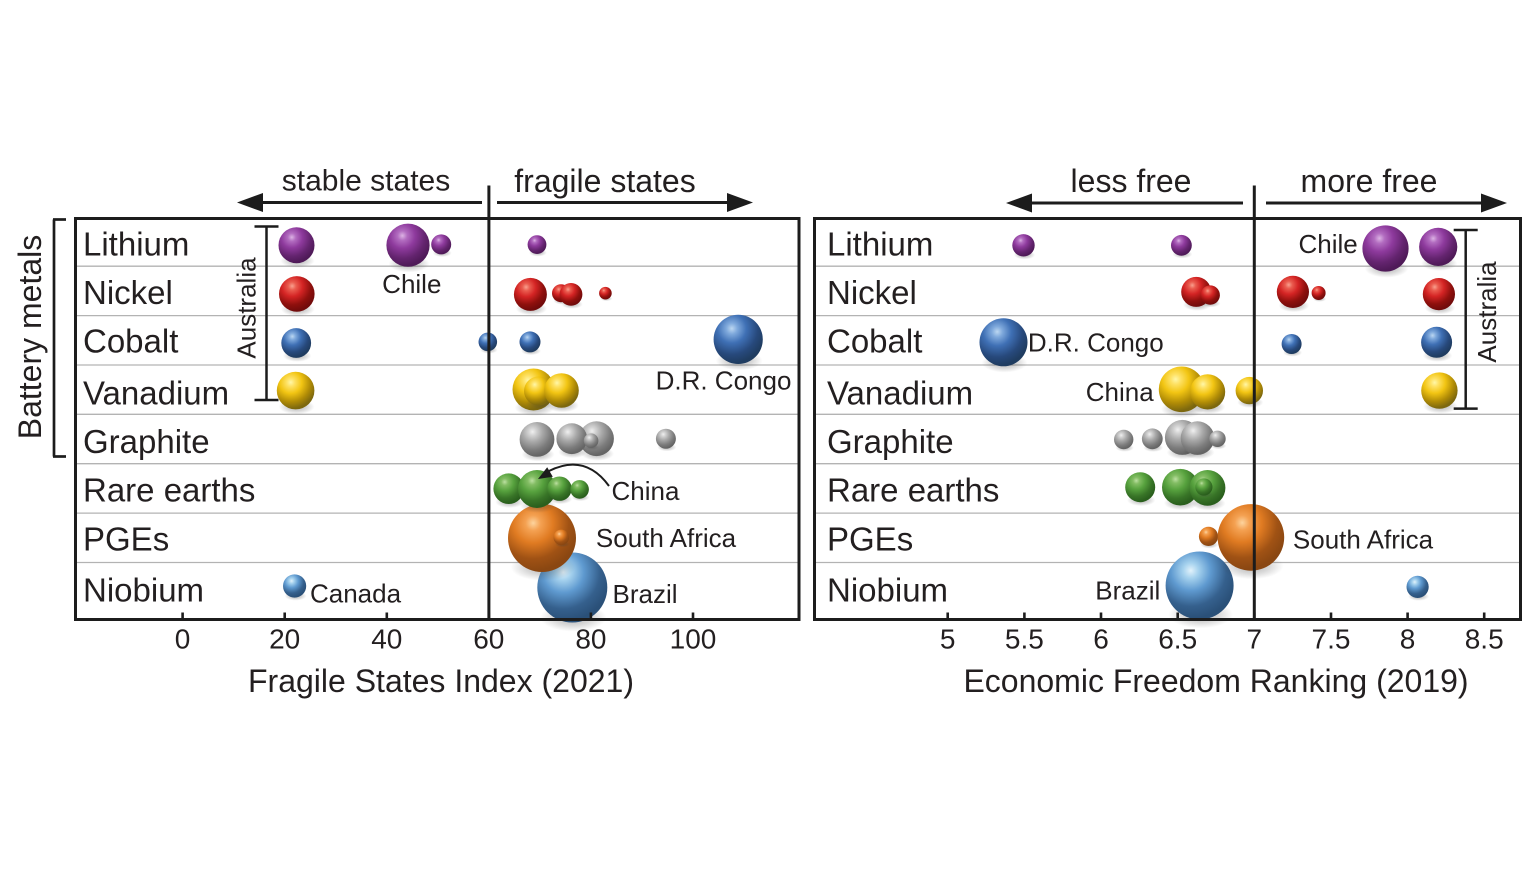 This screenshot has width=1536, height=869. What do you see at coordinates (1024, 639) in the screenshot?
I see `svg-text: 5.5` at bounding box center [1024, 639].